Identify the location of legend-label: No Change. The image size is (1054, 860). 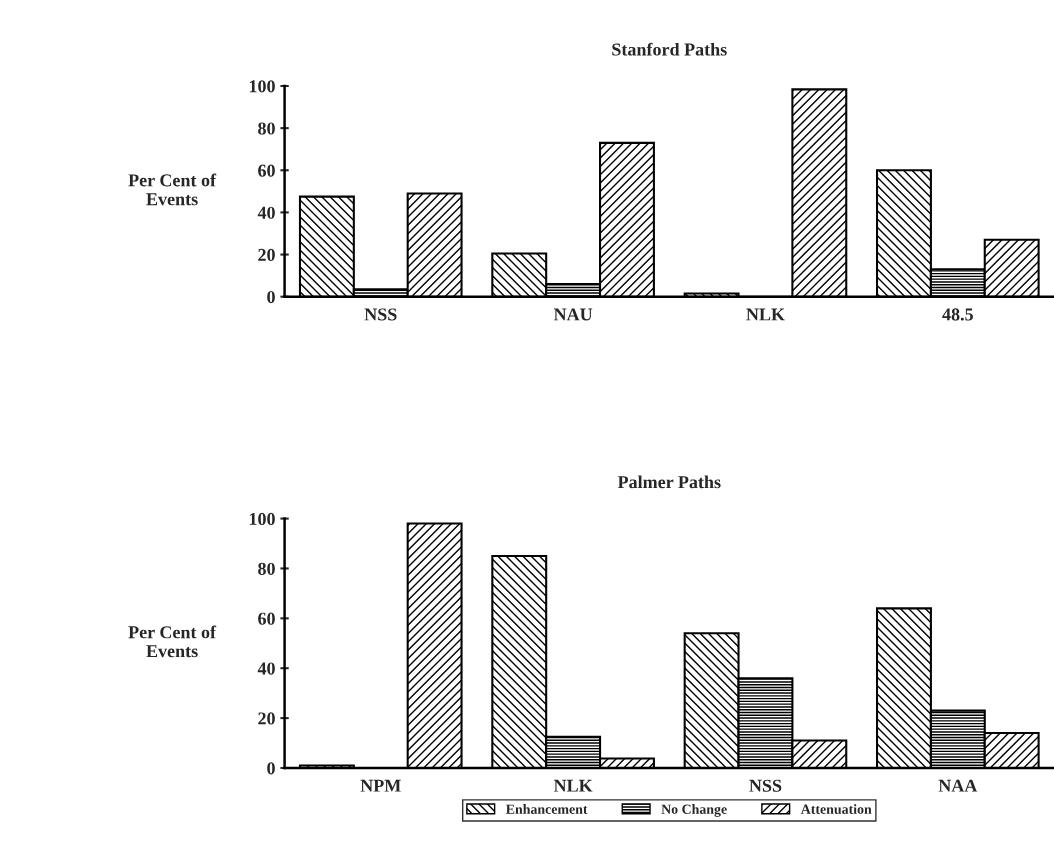
(694, 810).